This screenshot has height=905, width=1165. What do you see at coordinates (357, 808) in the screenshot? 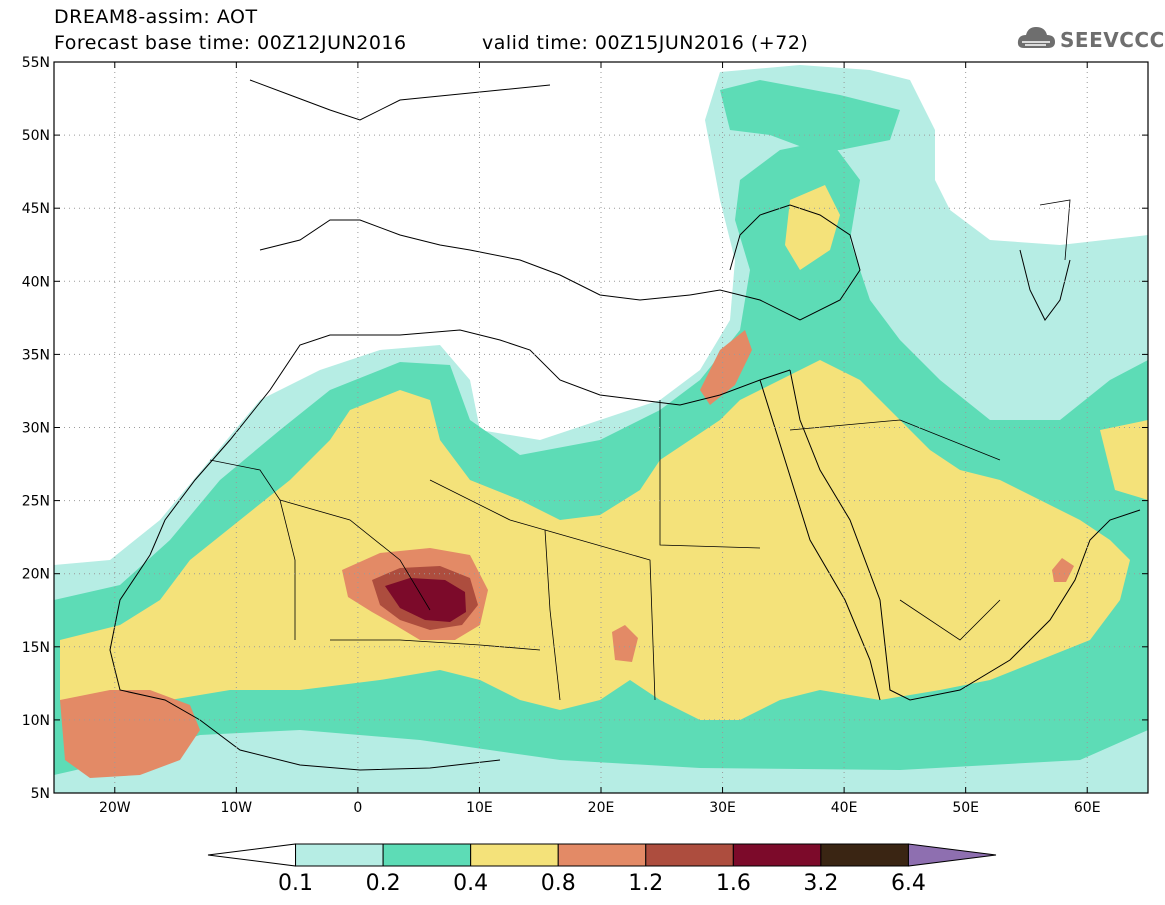
I see `lon-tick-label: 0` at bounding box center [357, 808].